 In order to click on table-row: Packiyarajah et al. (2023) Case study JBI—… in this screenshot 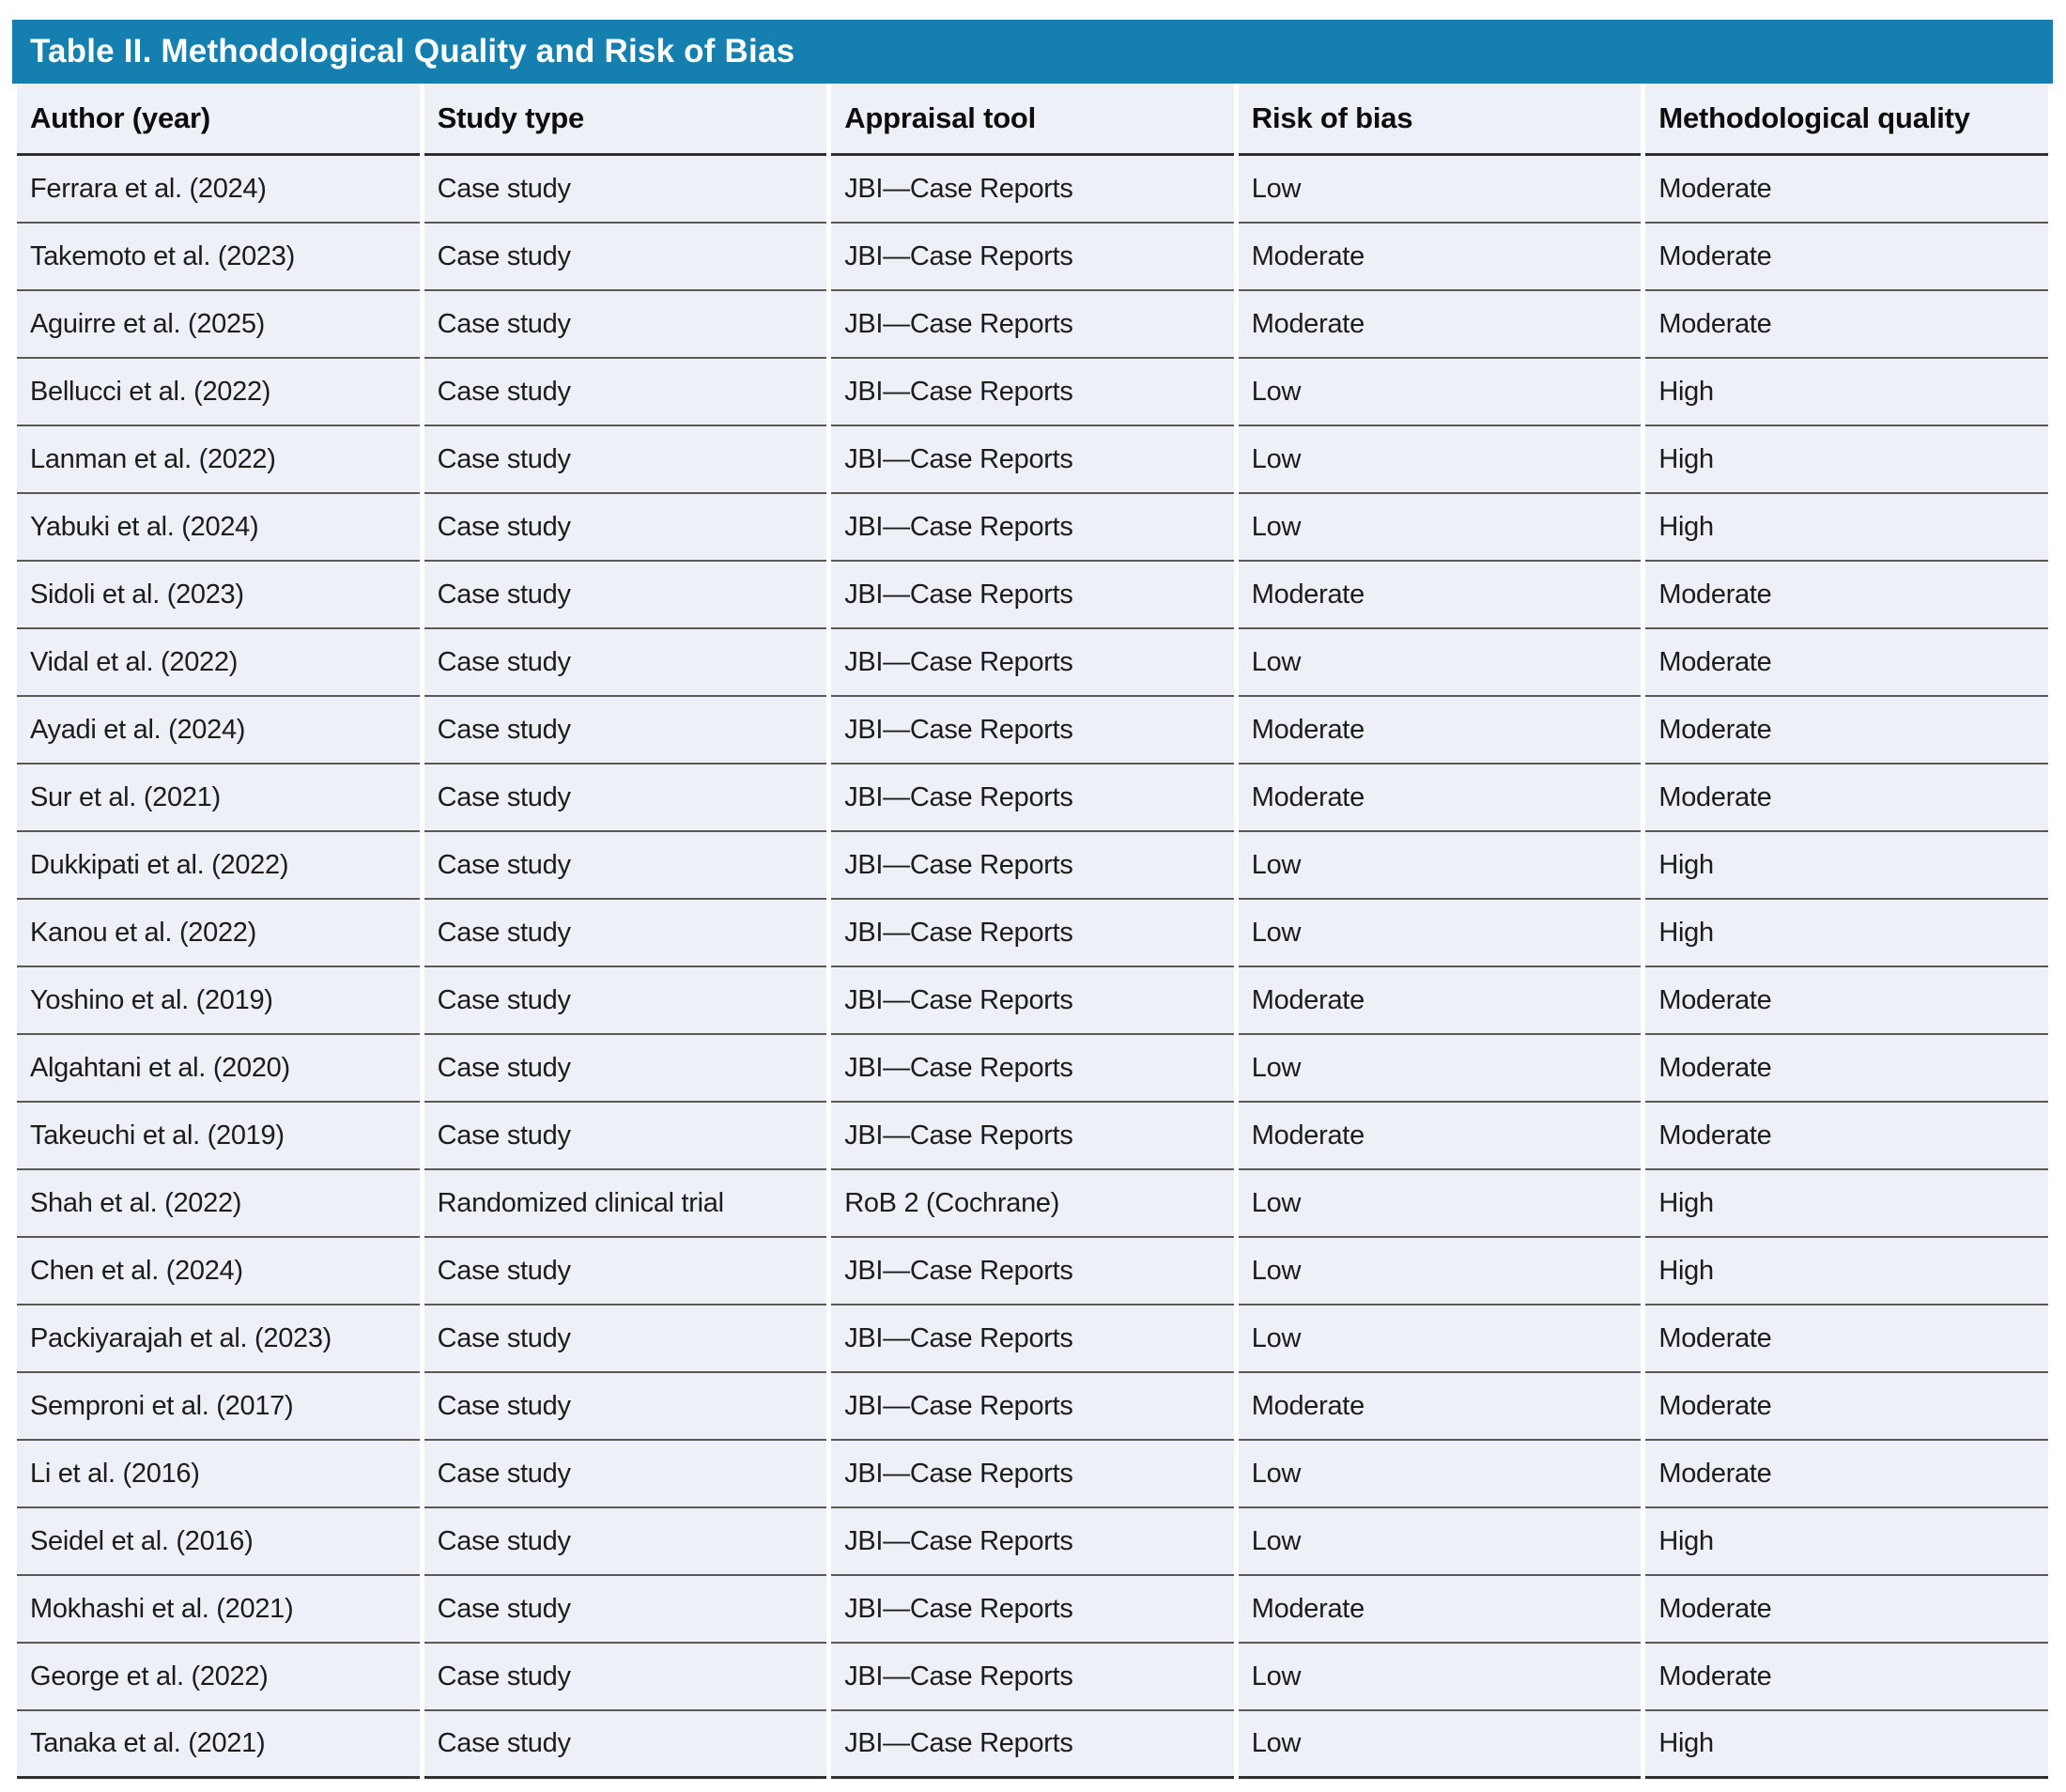, I will do `click(1032, 1339)`.